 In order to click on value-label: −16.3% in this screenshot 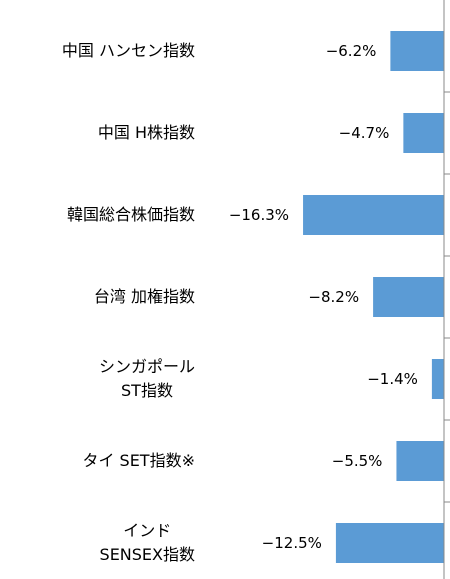, I will do `click(259, 215)`.